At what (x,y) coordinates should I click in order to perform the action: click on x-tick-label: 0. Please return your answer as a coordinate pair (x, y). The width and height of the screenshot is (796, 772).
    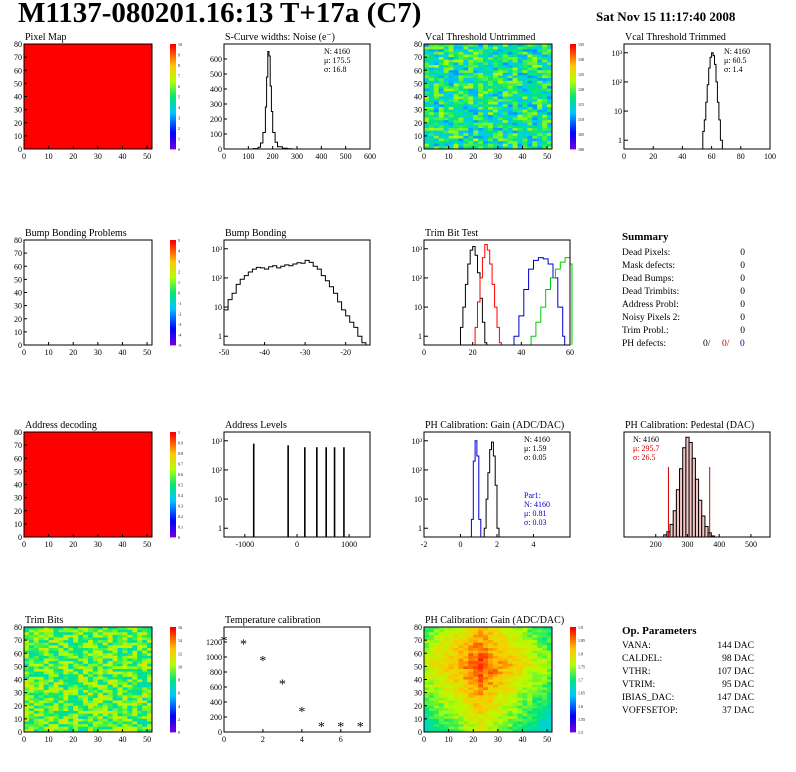
    Looking at the image, I should click on (424, 352).